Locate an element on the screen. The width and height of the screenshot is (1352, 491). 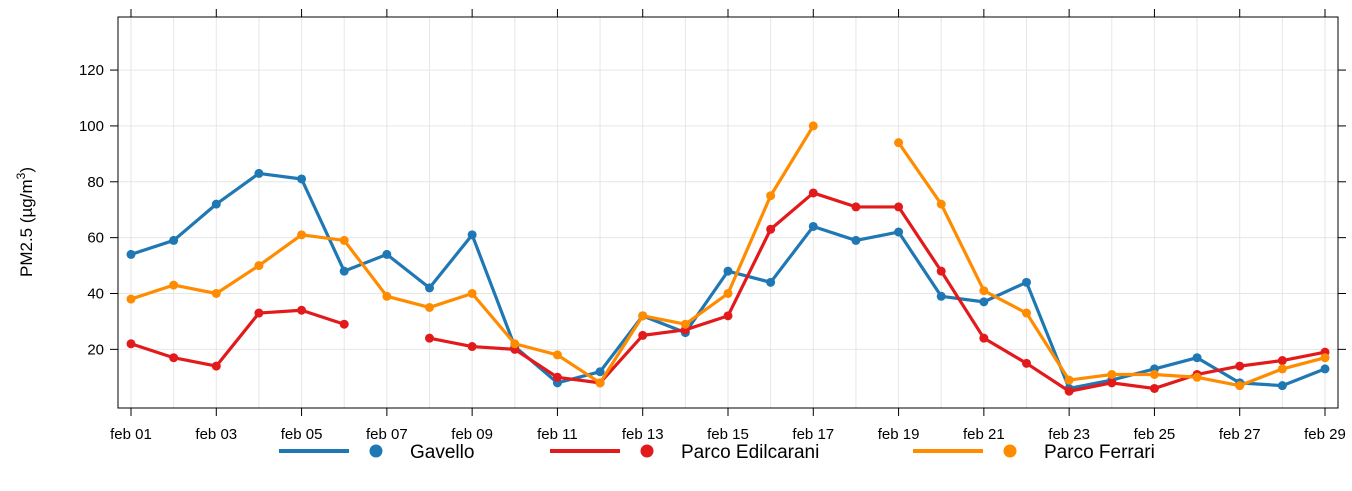
legend-item-parco-edilcarani: Parco Edilcarani is located at coordinates (684, 452).